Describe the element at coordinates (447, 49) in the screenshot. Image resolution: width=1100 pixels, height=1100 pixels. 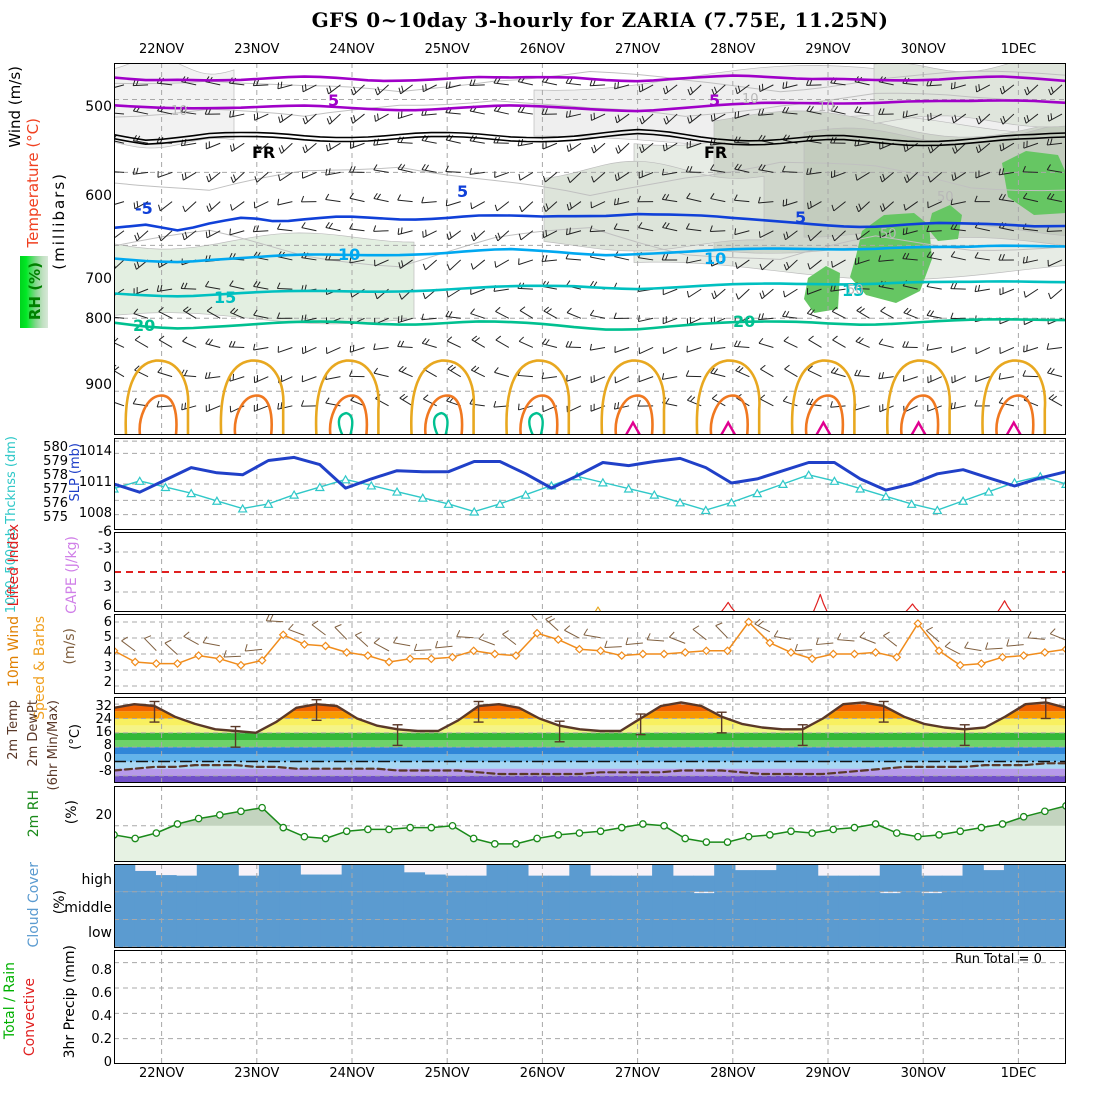
I see `top-date-tick: 25NOV` at that location.